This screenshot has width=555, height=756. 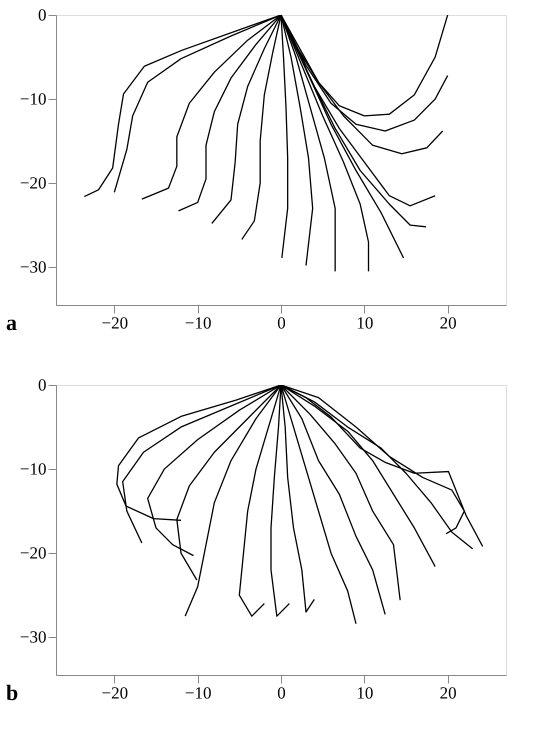 I want to click on text: a, so click(x=11, y=322).